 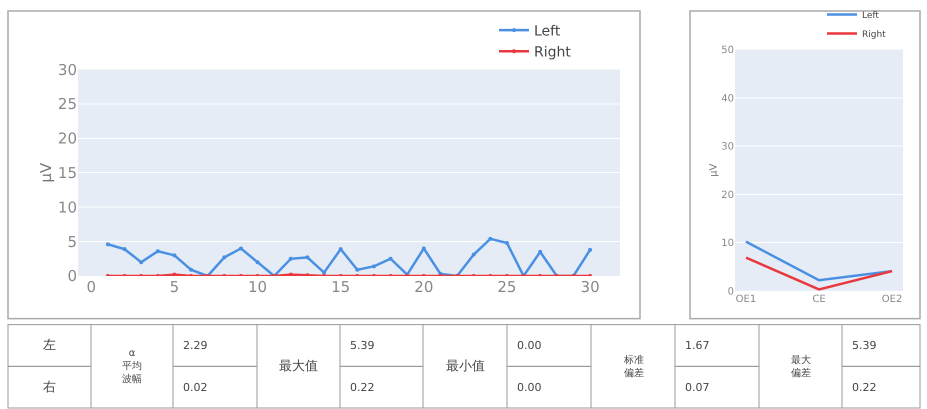 What do you see at coordinates (819, 299) in the screenshot?
I see `x-tick-label: CE` at bounding box center [819, 299].